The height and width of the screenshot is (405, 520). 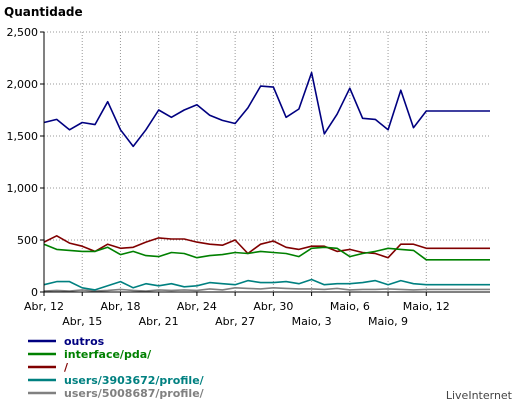 I want to click on legend-label-root: /, so click(x=66, y=367).